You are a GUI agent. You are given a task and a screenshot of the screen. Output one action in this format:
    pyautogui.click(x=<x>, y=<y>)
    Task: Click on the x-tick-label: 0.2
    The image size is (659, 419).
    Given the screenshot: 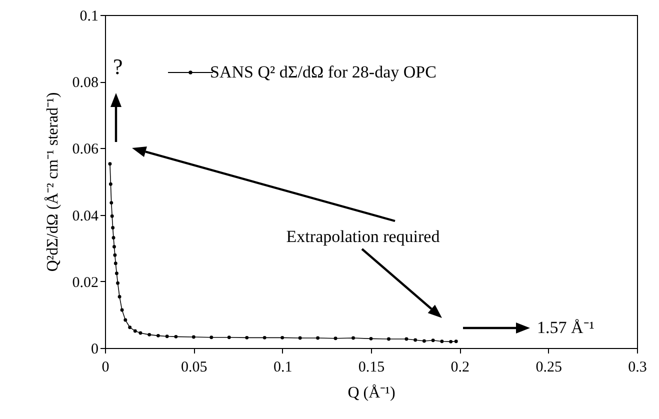 What is the action you would take?
    pyautogui.click(x=460, y=368)
    